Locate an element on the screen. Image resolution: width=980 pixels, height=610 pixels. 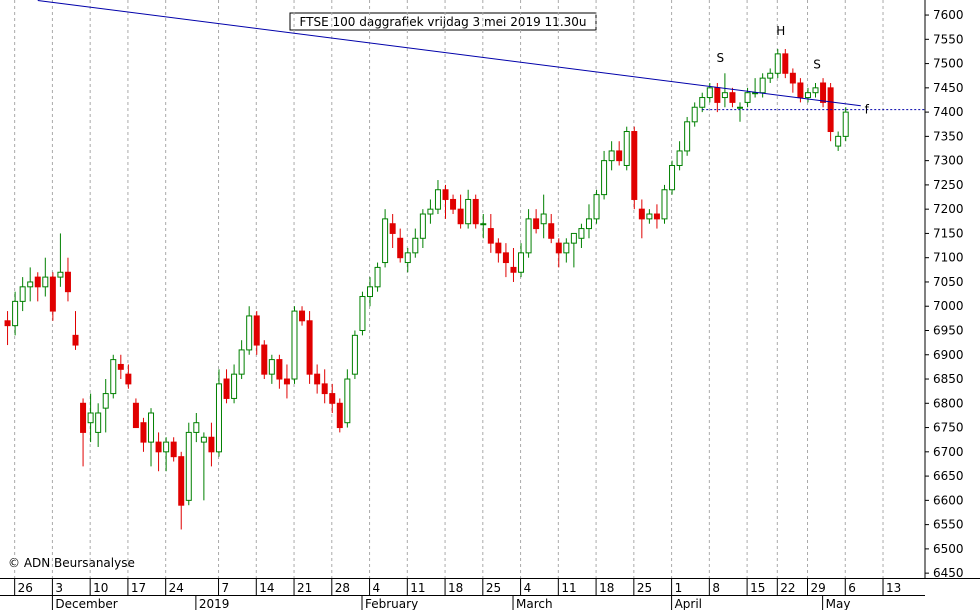
month-label: December is located at coordinates (86, 603).